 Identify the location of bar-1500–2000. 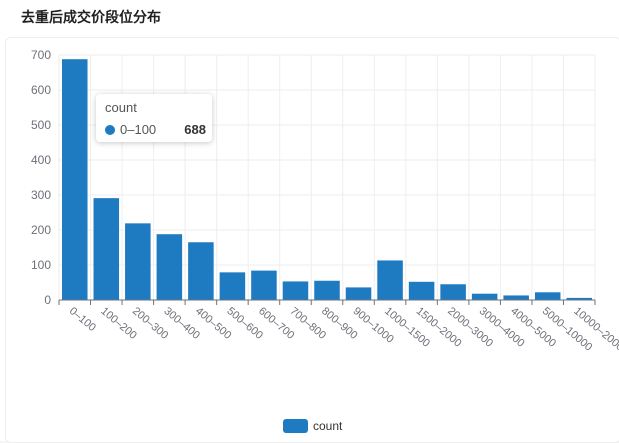
(421, 290).